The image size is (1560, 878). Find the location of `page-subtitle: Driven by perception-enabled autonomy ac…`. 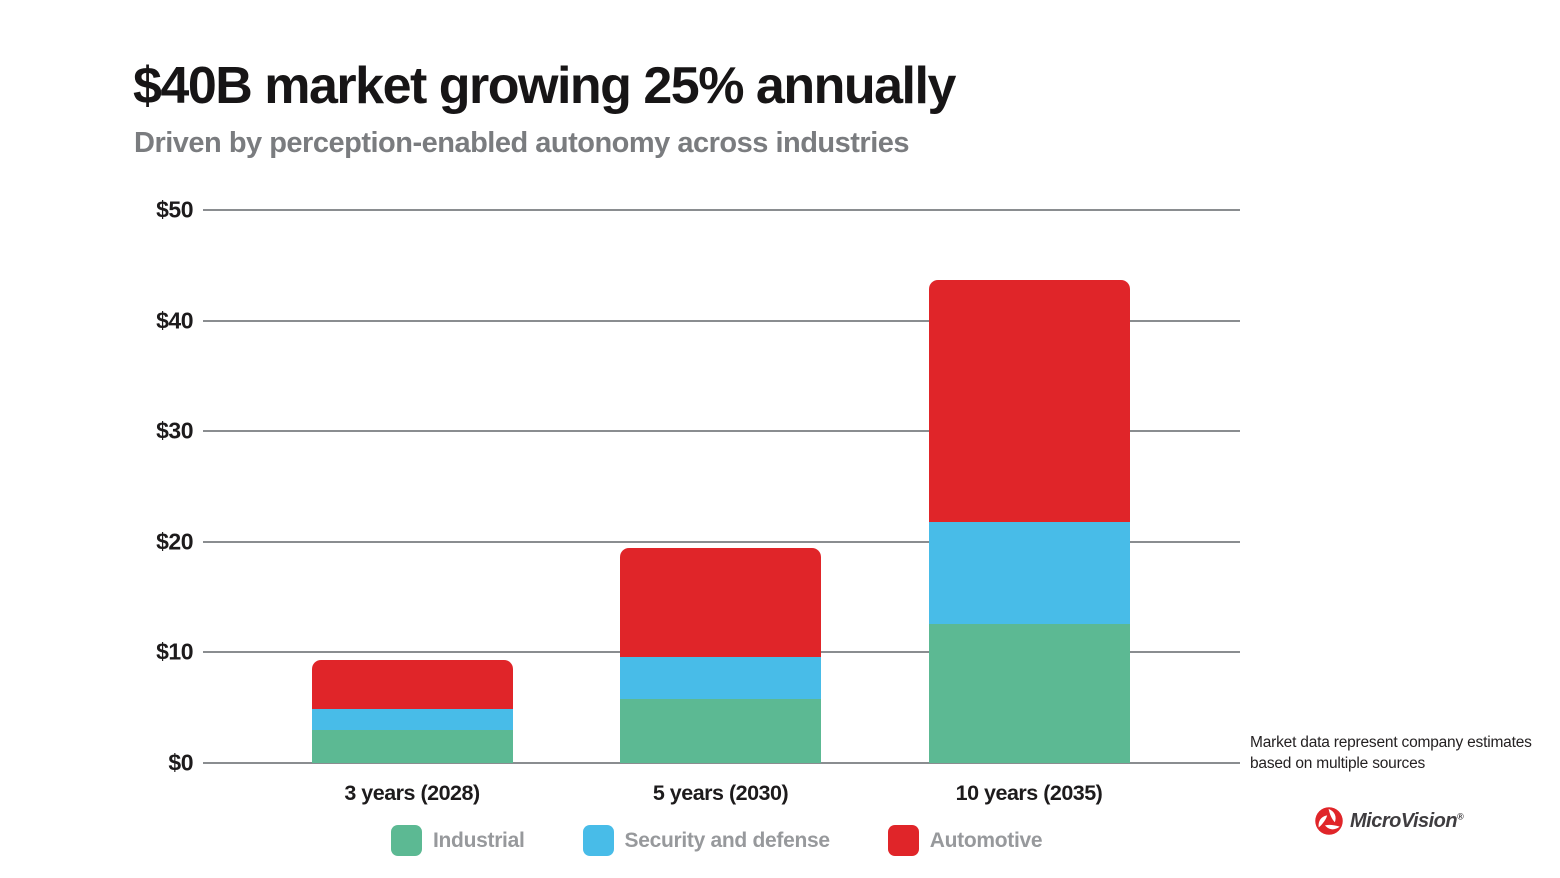

page-subtitle: Driven by perception-enabled autonomy ac… is located at coordinates (522, 143).